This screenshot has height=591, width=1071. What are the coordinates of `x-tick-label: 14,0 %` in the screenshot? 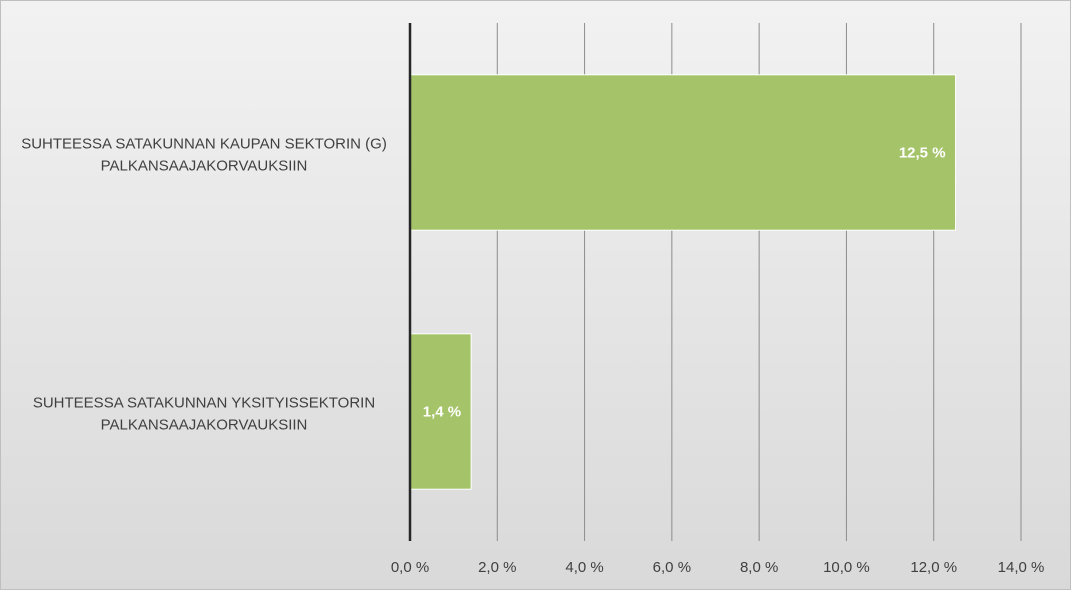 It's located at (1021, 567).